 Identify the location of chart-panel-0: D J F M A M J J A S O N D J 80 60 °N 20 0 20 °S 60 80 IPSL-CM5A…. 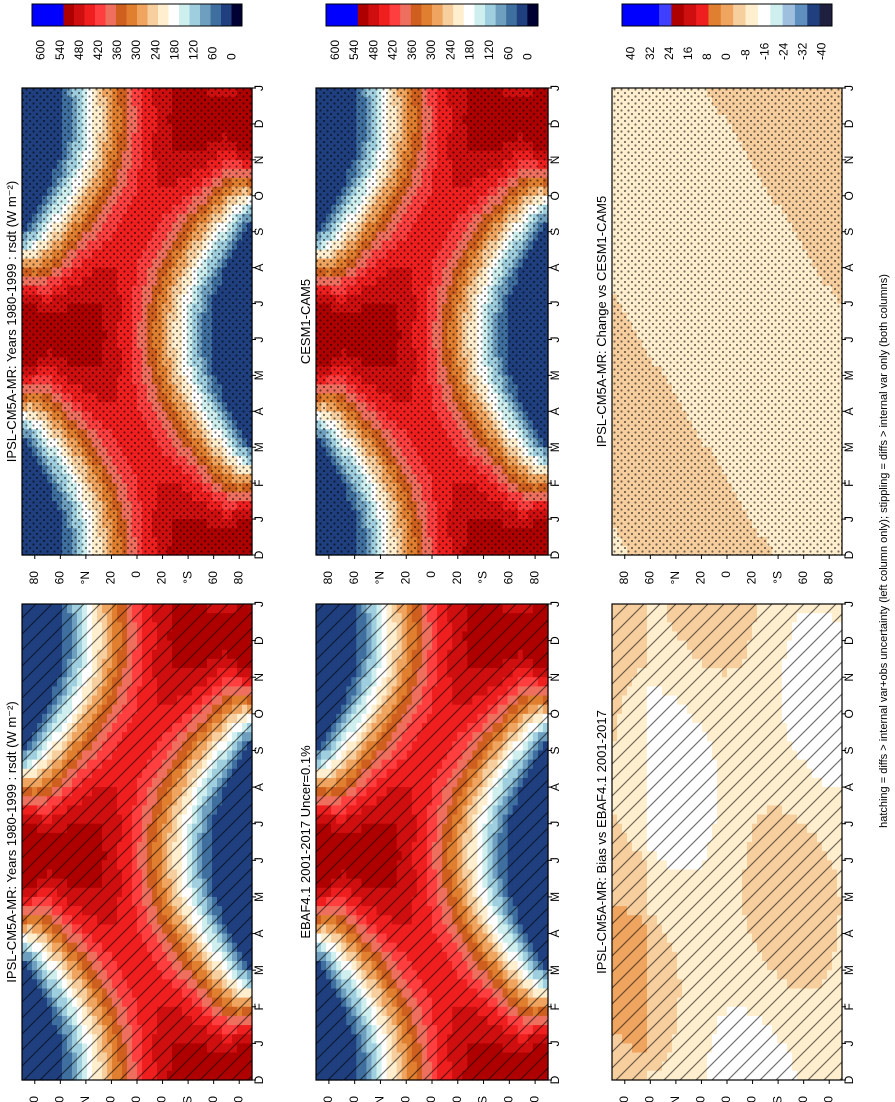
(135, 851).